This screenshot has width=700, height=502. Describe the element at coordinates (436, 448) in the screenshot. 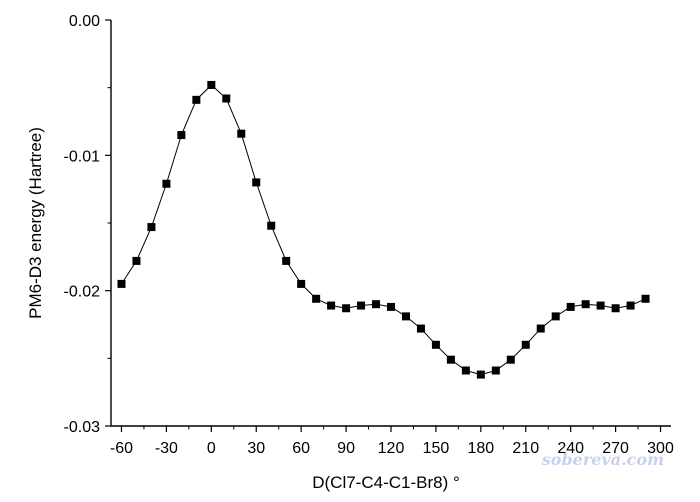

I see `x-tick-label: 150` at that location.